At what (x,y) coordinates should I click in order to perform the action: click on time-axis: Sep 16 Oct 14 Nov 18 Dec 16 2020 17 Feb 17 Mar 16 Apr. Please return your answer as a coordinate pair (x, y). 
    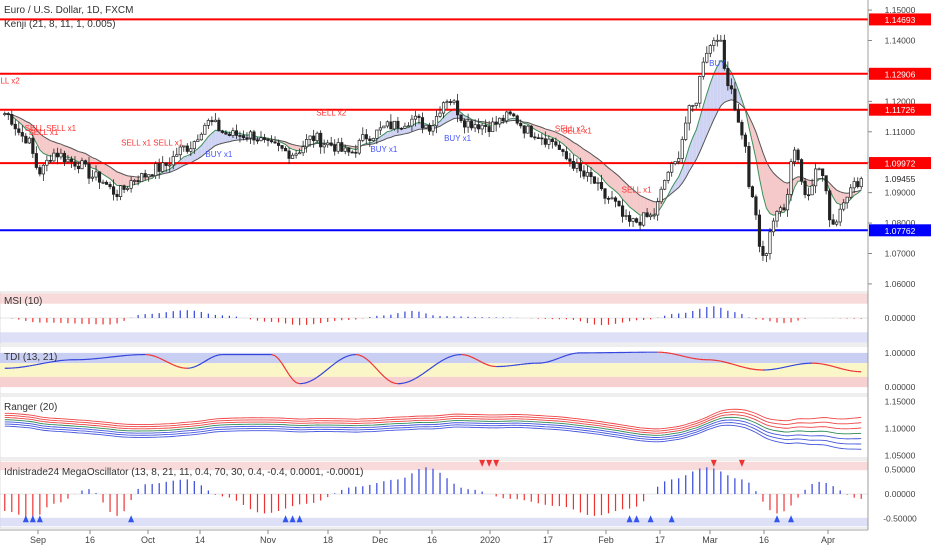
    Looking at the image, I should click on (434, 537).